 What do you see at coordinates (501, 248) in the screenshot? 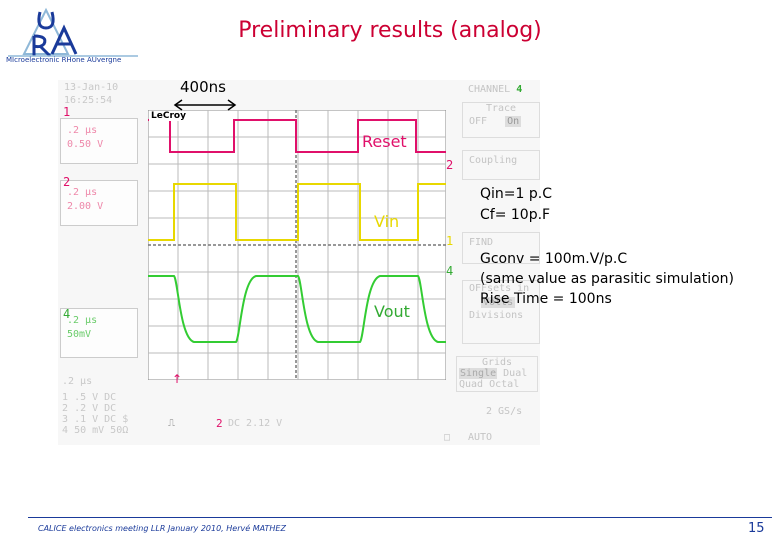
I see `find-button: FIND` at bounding box center [501, 248].